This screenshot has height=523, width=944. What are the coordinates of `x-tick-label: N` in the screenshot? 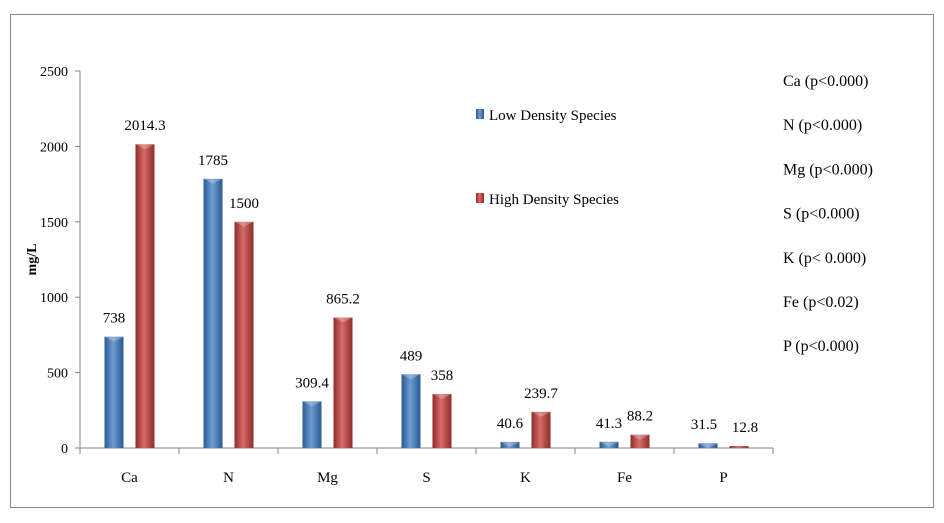 It's located at (228, 478).